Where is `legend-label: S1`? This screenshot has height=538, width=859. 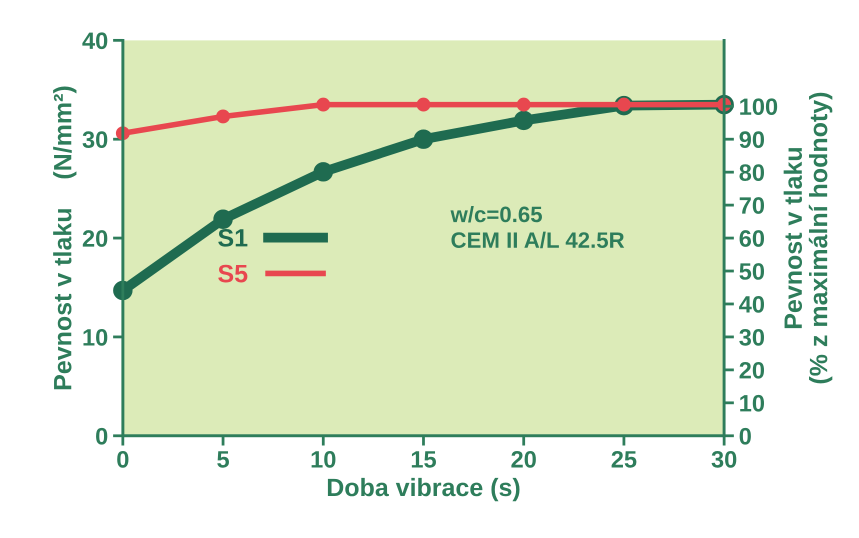
legend-label: S1 is located at coordinates (233, 237).